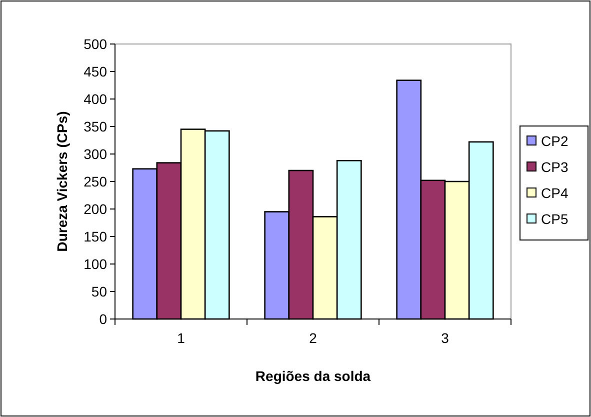 The width and height of the screenshot is (591, 417). I want to click on x-tick-label: 1, so click(181, 338).